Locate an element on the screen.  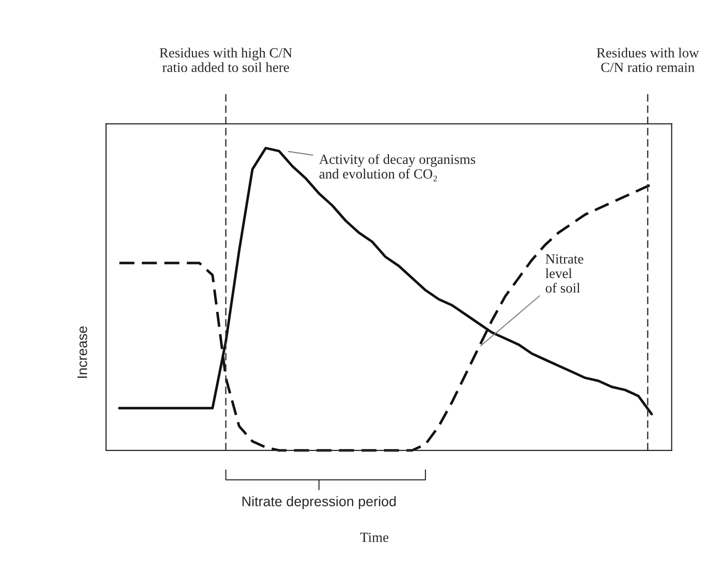
text: Residues with high C/N ratio added to soil here is located at coordinates (226, 60).